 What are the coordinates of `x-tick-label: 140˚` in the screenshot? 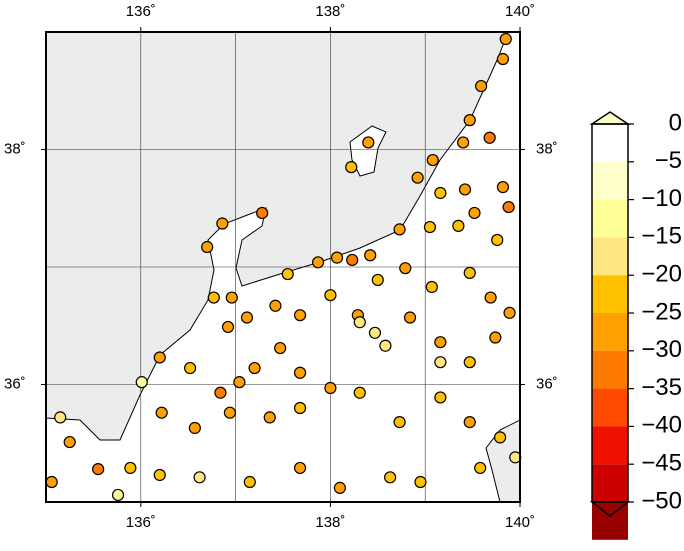 It's located at (520, 522).